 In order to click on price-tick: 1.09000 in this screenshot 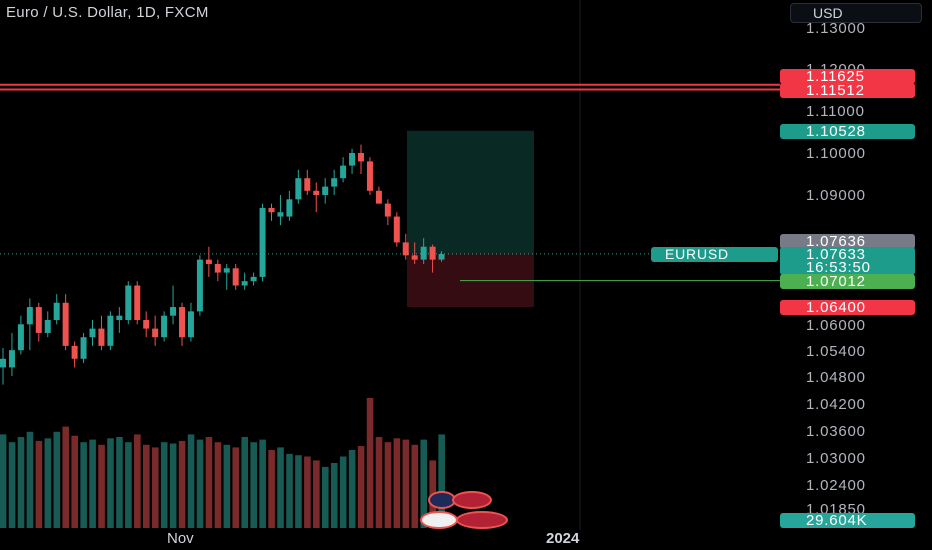, I will do `click(836, 195)`.